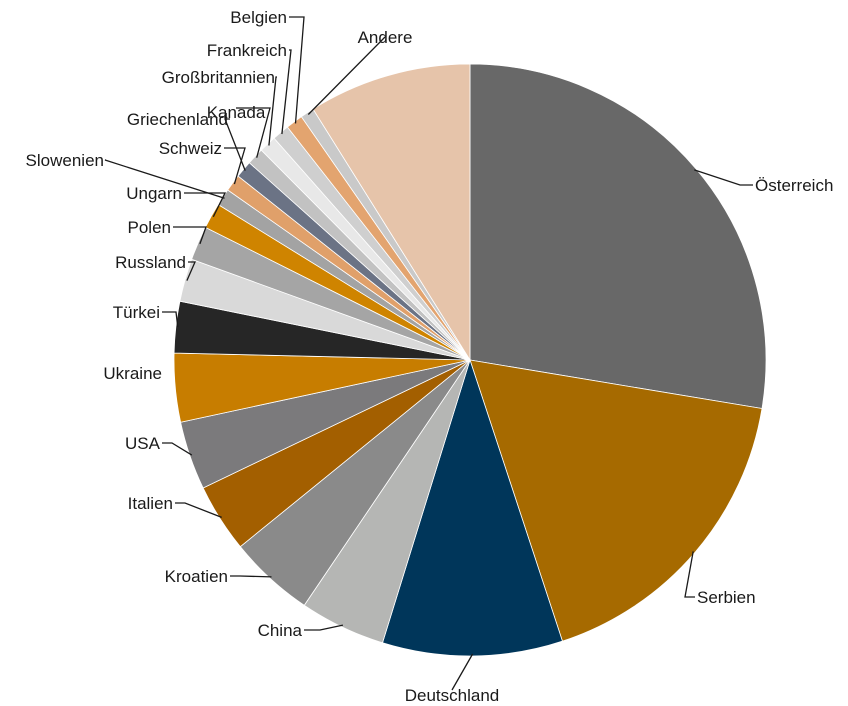 The height and width of the screenshot is (706, 848). I want to click on slice-label-schweiz: Schweiz, so click(190, 148).